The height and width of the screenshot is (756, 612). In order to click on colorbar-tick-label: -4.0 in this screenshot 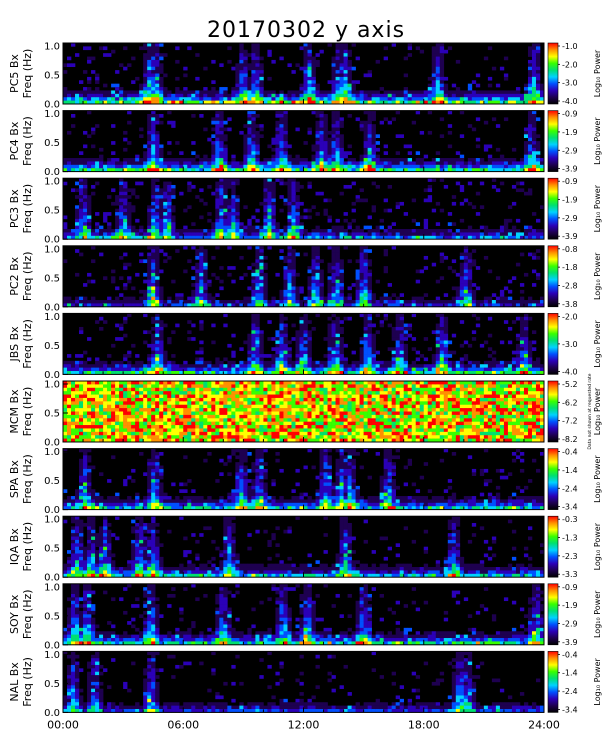, I will do `click(570, 101)`.